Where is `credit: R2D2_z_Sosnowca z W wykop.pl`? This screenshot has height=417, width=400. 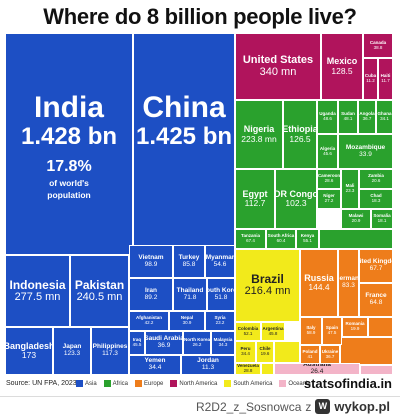
credit: R2D2_z_Sosnowca z W wykop.pl is located at coordinates (293, 406).